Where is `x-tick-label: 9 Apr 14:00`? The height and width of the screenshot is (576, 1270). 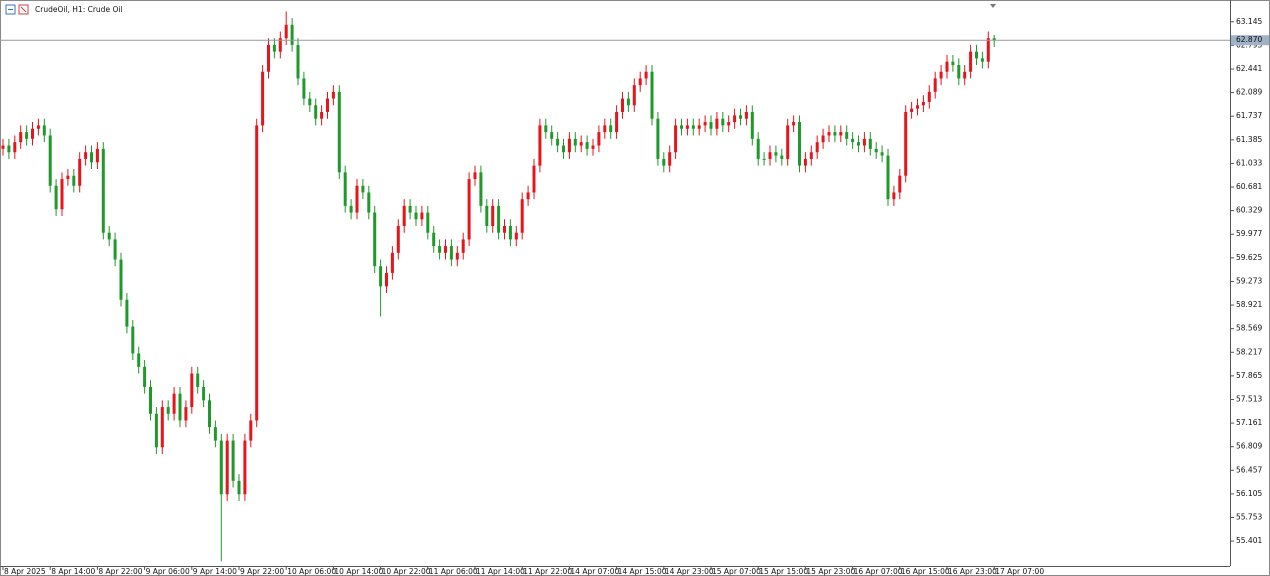
x-tick-label: 9 Apr 14:00 is located at coordinates (215, 571).